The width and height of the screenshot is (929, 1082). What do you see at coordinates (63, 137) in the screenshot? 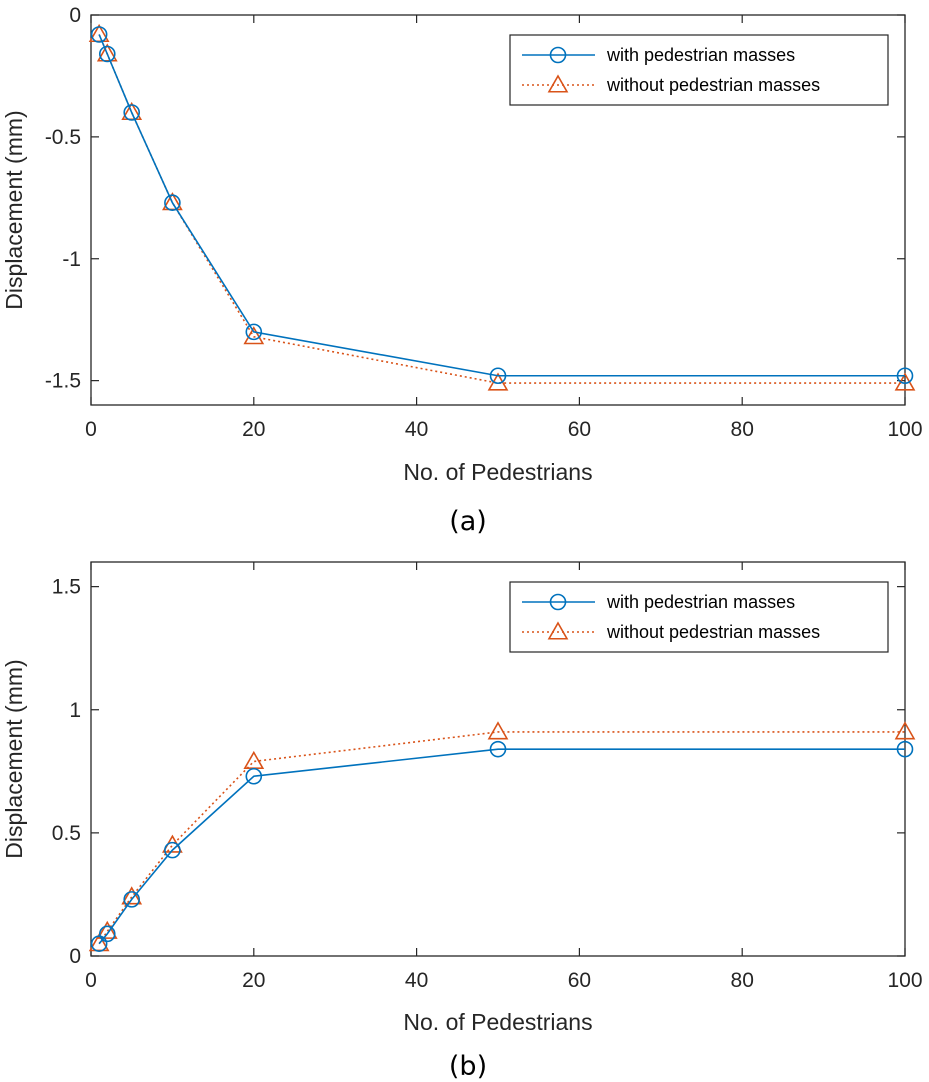
I see `y-tick-label: -0.5` at bounding box center [63, 137].